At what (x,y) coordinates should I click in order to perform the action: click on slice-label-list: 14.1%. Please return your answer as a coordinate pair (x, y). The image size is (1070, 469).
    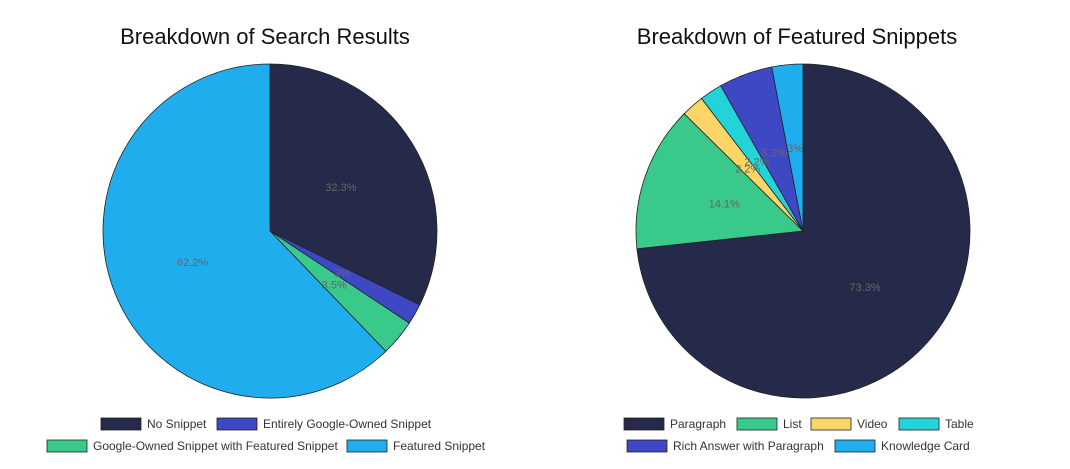
    Looking at the image, I should click on (724, 205).